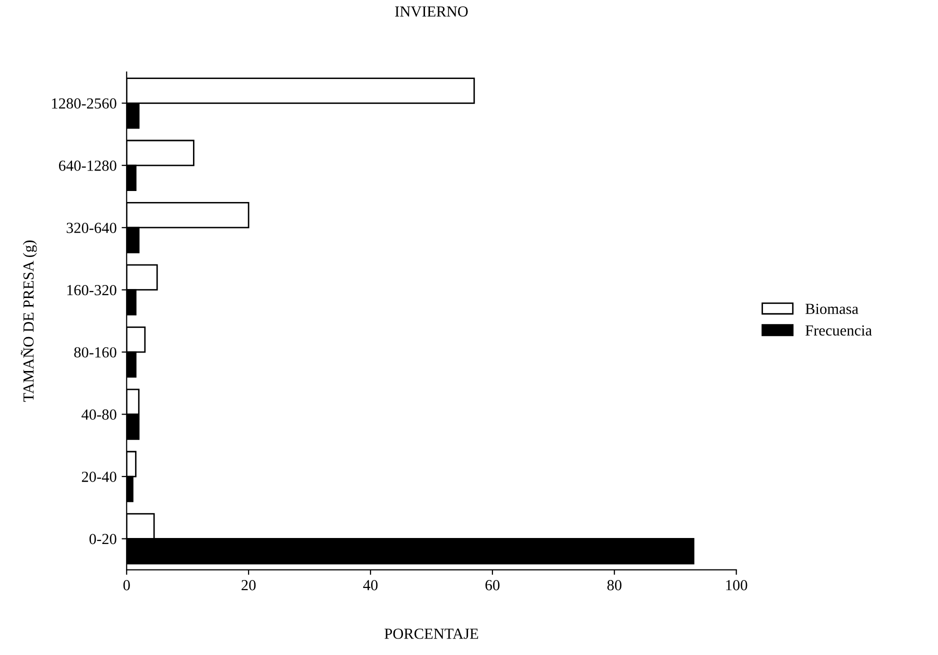  Describe the element at coordinates (84, 103) in the screenshot. I see `y-tick-label: 1280-2560` at that location.